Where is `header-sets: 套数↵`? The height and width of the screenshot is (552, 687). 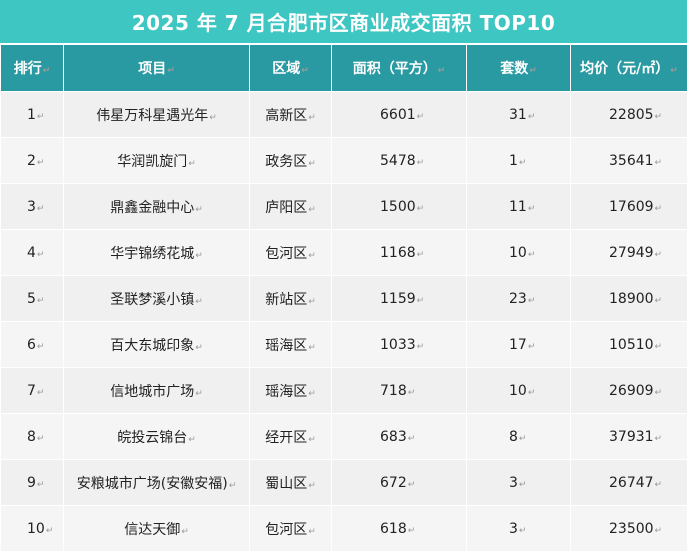 header-sets: 套数↵ is located at coordinates (518, 68).